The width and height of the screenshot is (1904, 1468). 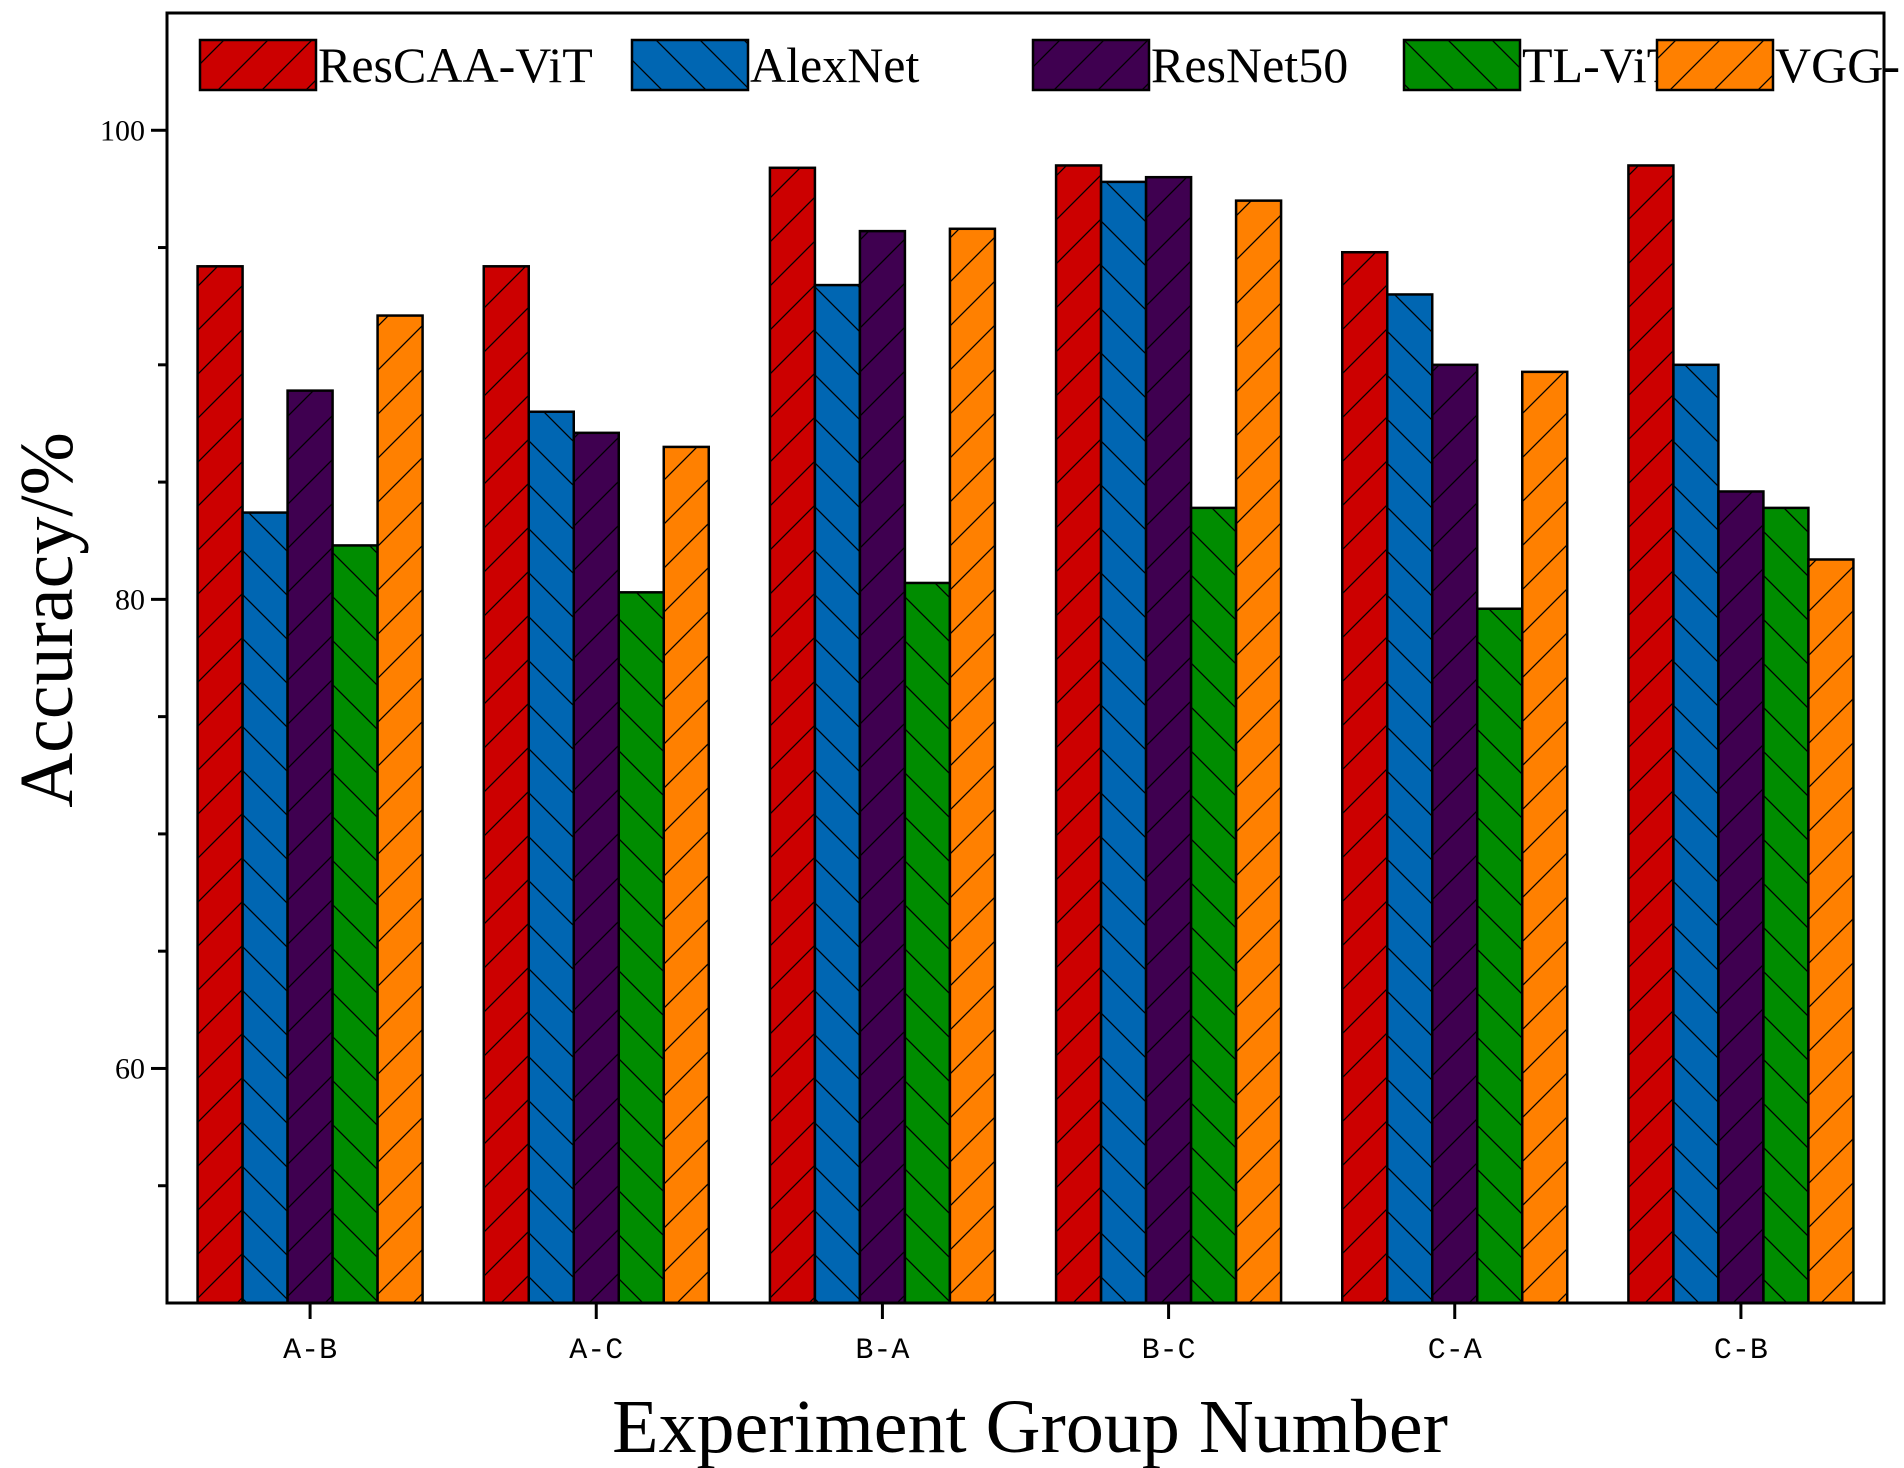 I want to click on bar-resnet50-b-c, so click(x=1168, y=740).